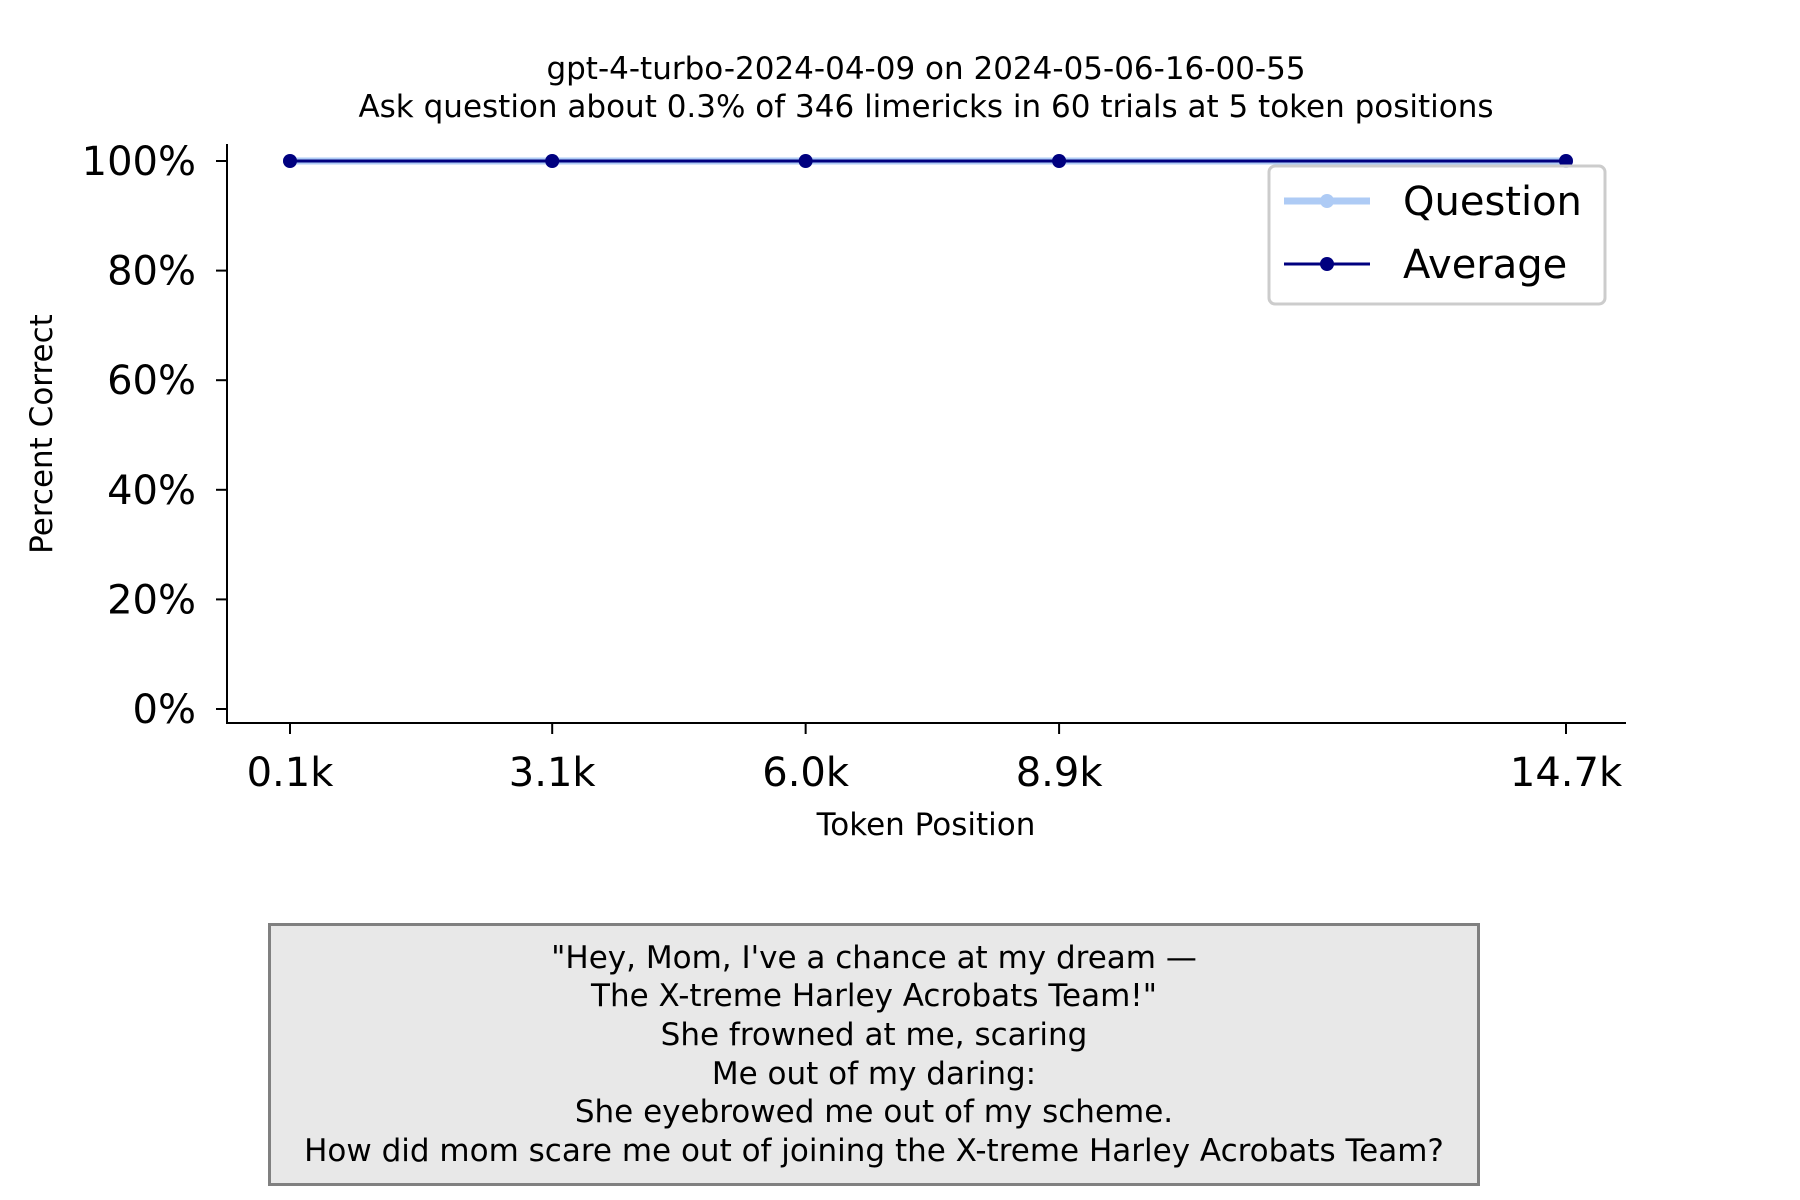  Describe the element at coordinates (874, 996) in the screenshot. I see `question-box-line: The X-treme Harley Acrobats Team!"` at that location.